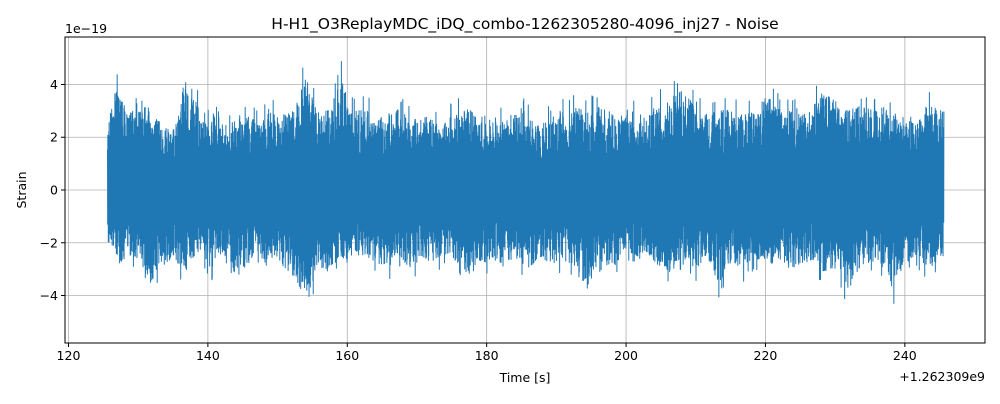  I want to click on y-tick-label: −2, so click(49, 242).